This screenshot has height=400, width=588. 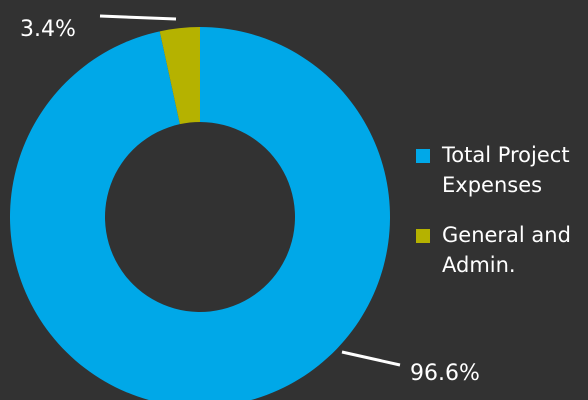 What do you see at coordinates (179, 76) in the screenshot?
I see `slice-general-and-admin` at bounding box center [179, 76].